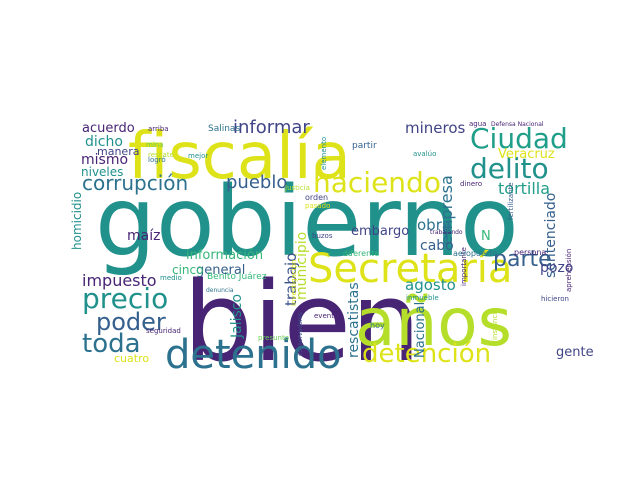 Image resolution: width=640 pixels, height=480 pixels. I want to click on word-25: Jalisco, so click(237, 316).